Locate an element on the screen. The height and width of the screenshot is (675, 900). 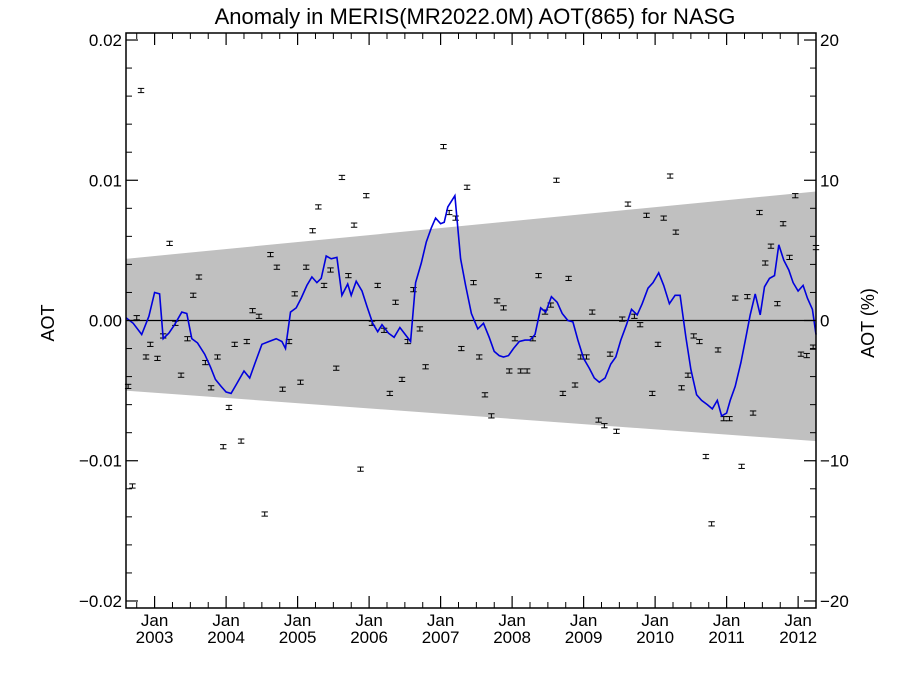
x-tick-label-year-1: 2004 is located at coordinates (226, 637).